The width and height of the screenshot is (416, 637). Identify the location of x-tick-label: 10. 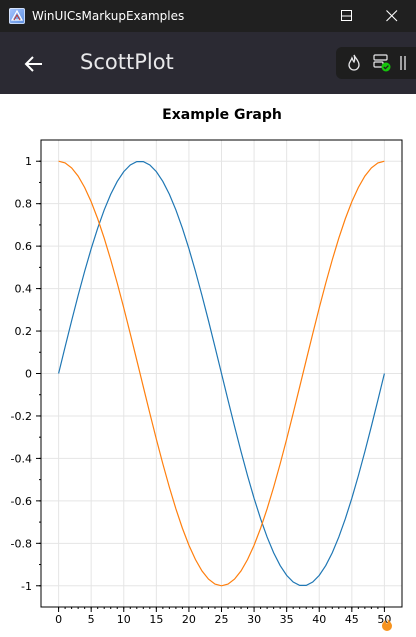
(124, 619).